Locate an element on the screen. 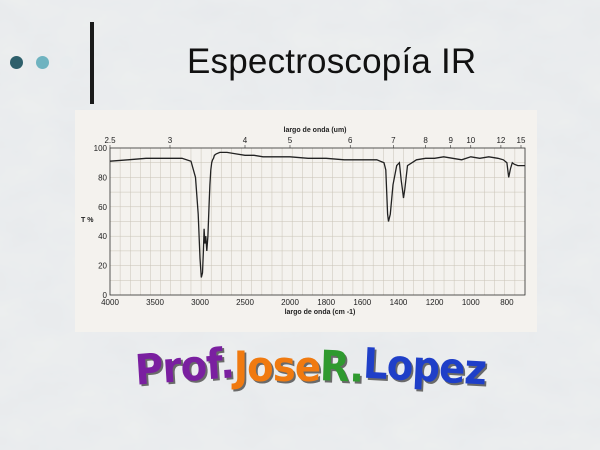 Image resolution: width=600 pixels, height=450 pixels. top-tick-label: 8 is located at coordinates (425, 140).